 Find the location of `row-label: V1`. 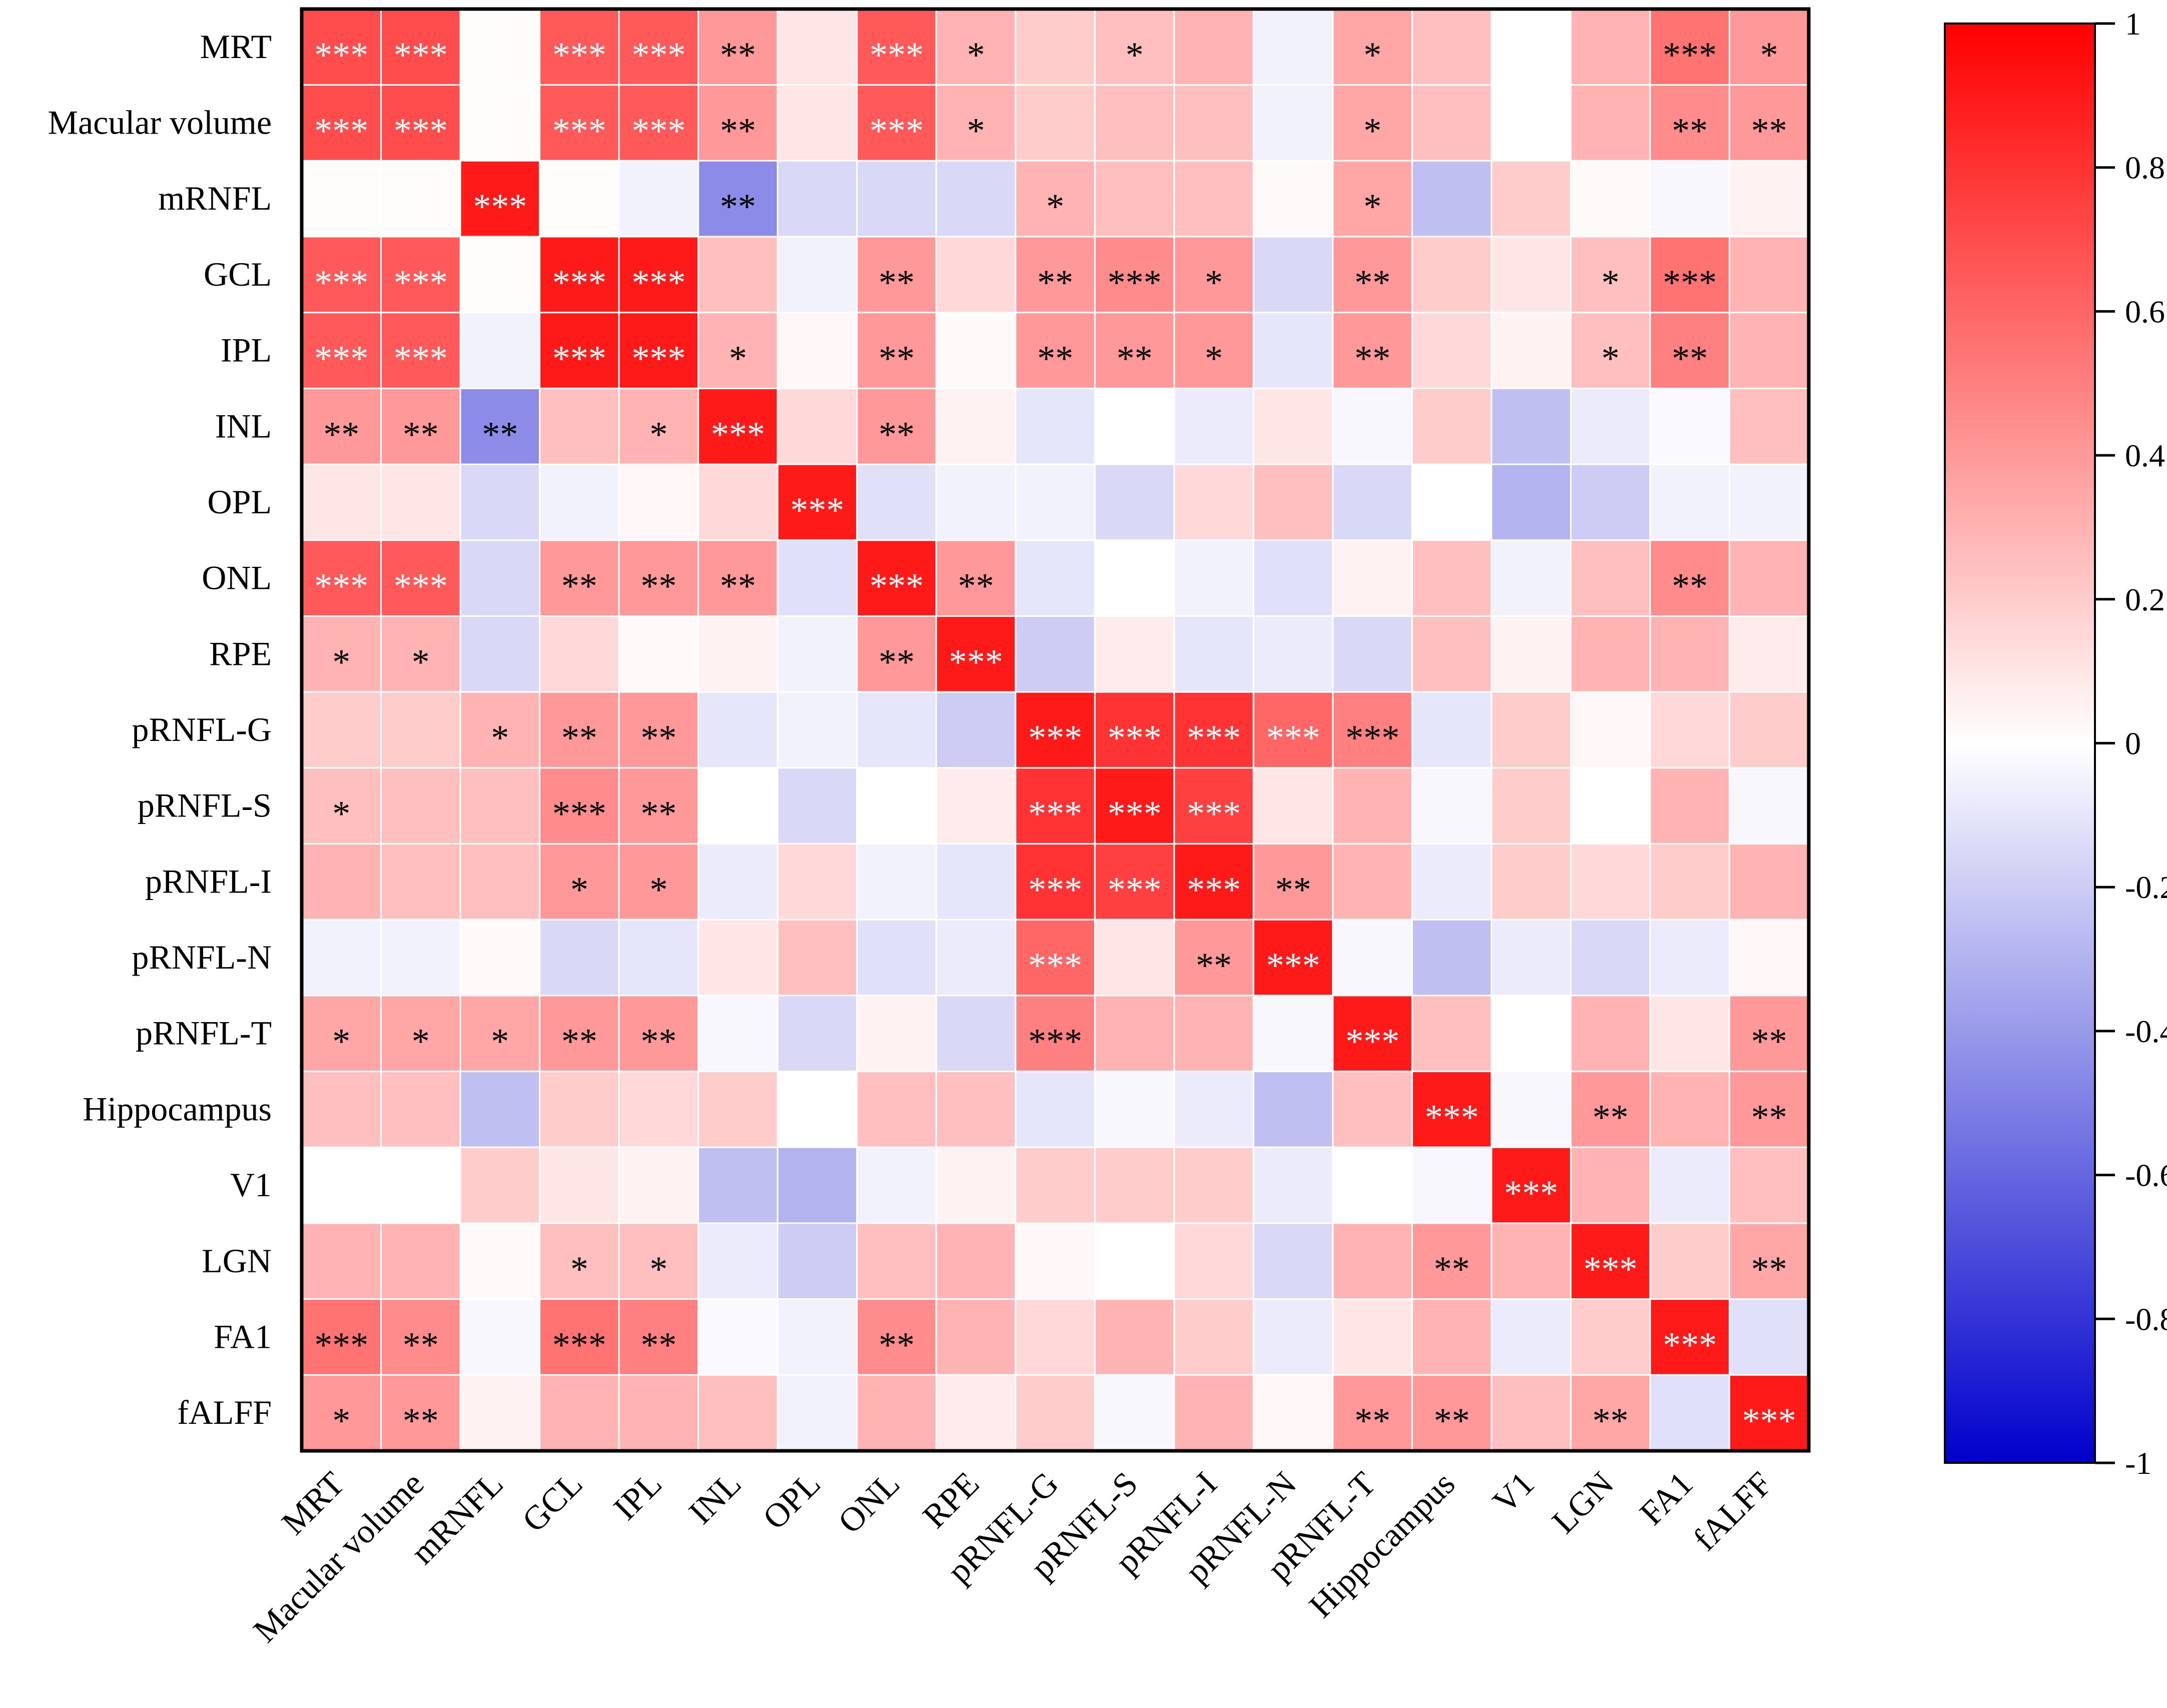

row-label: V1 is located at coordinates (251, 1185).